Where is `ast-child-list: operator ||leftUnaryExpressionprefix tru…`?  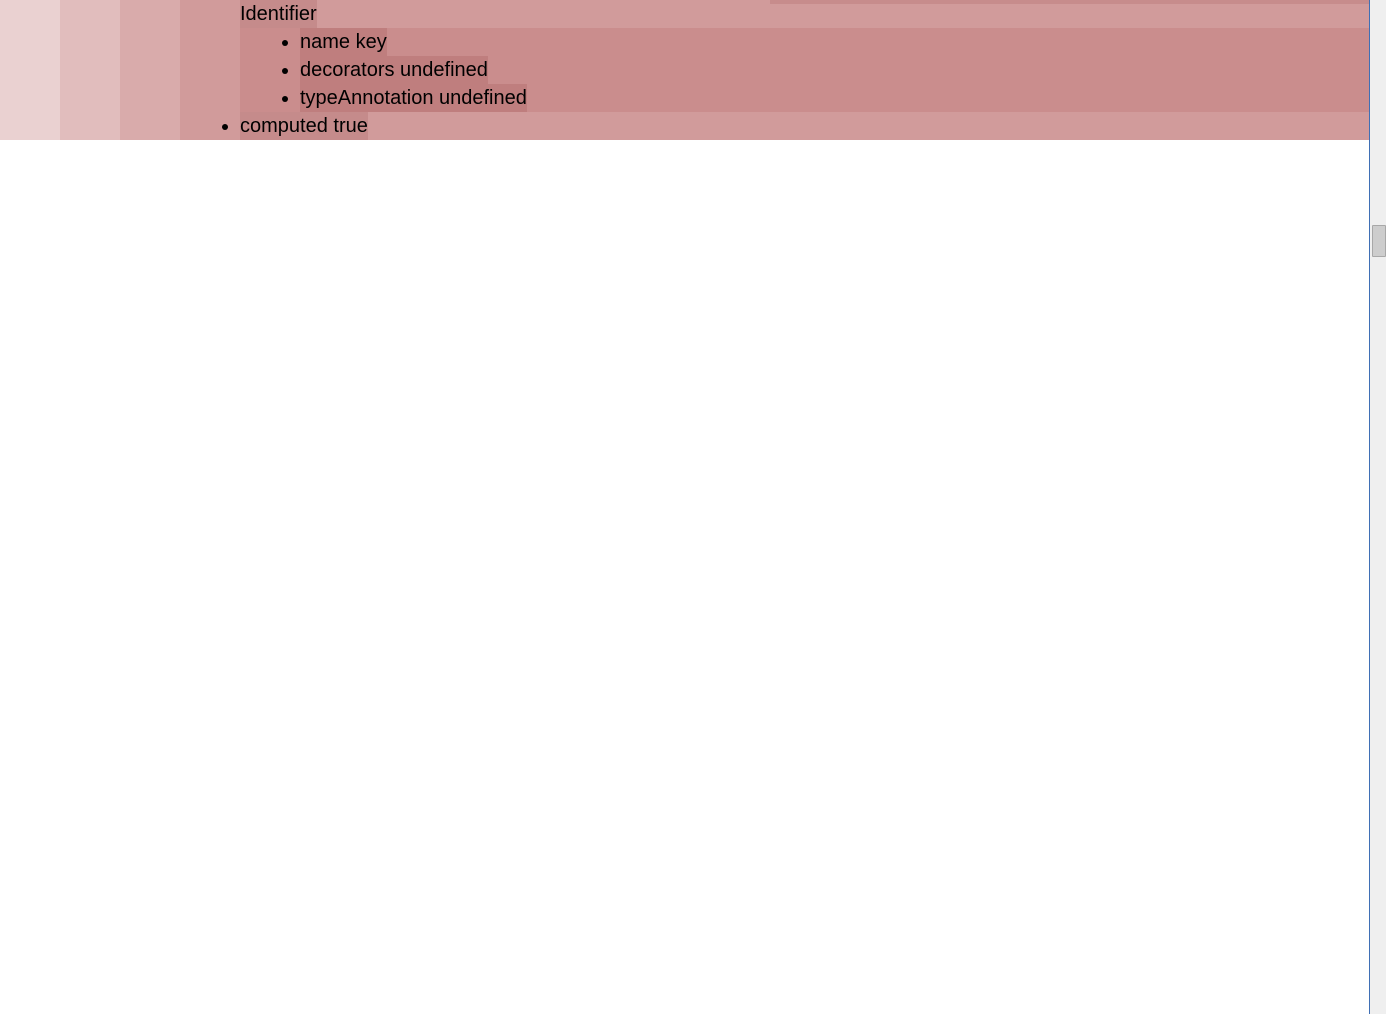 ast-child-list: operator ||leftUnaryExpressionprefix tru… is located at coordinates (715, 70).